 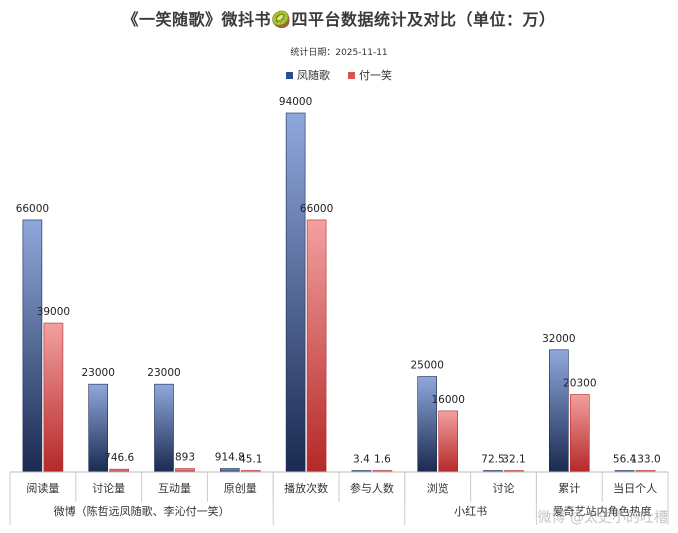 I want to click on data-label: 20300, so click(x=579, y=383).